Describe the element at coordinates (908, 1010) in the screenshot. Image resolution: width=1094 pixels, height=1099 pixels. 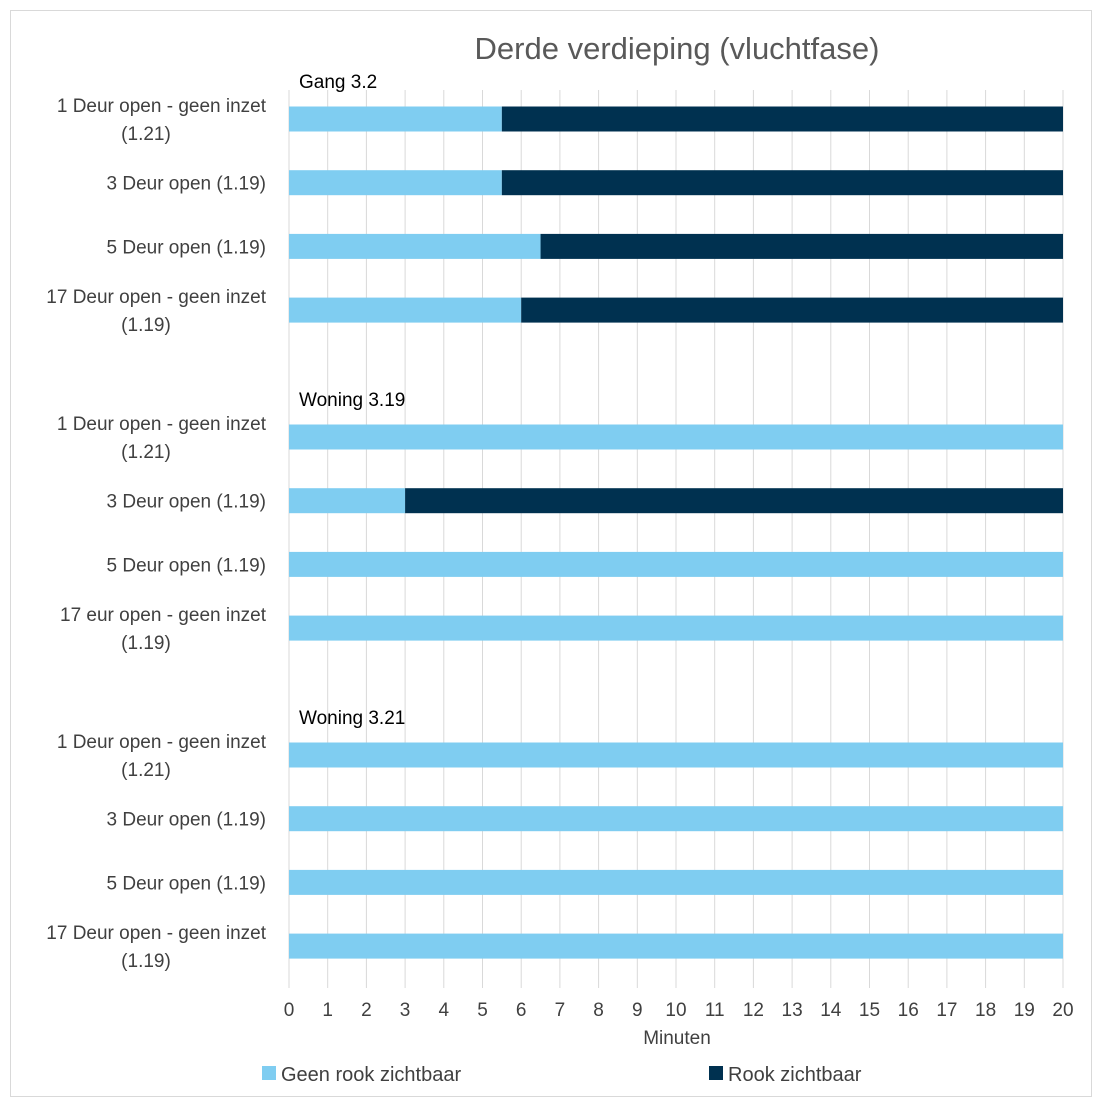
I see `x-tick-label: 16` at that location.